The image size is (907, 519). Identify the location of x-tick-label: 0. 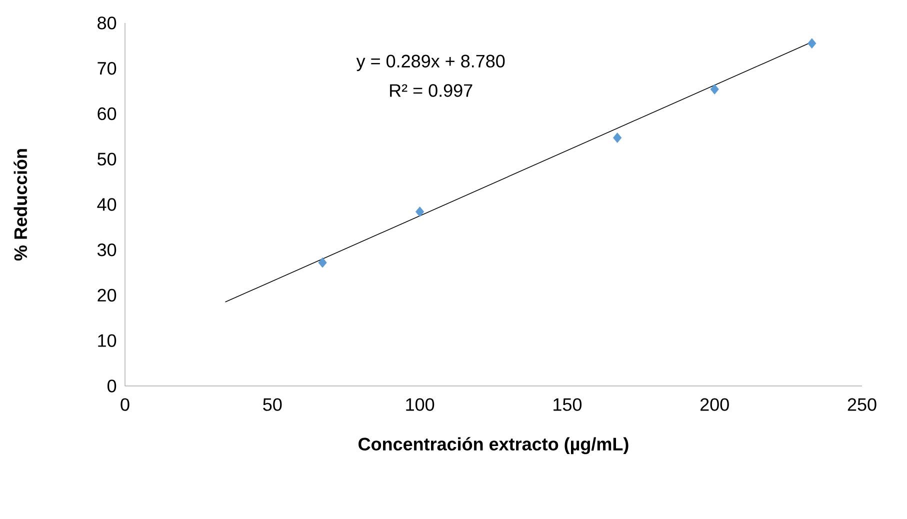
(125, 404).